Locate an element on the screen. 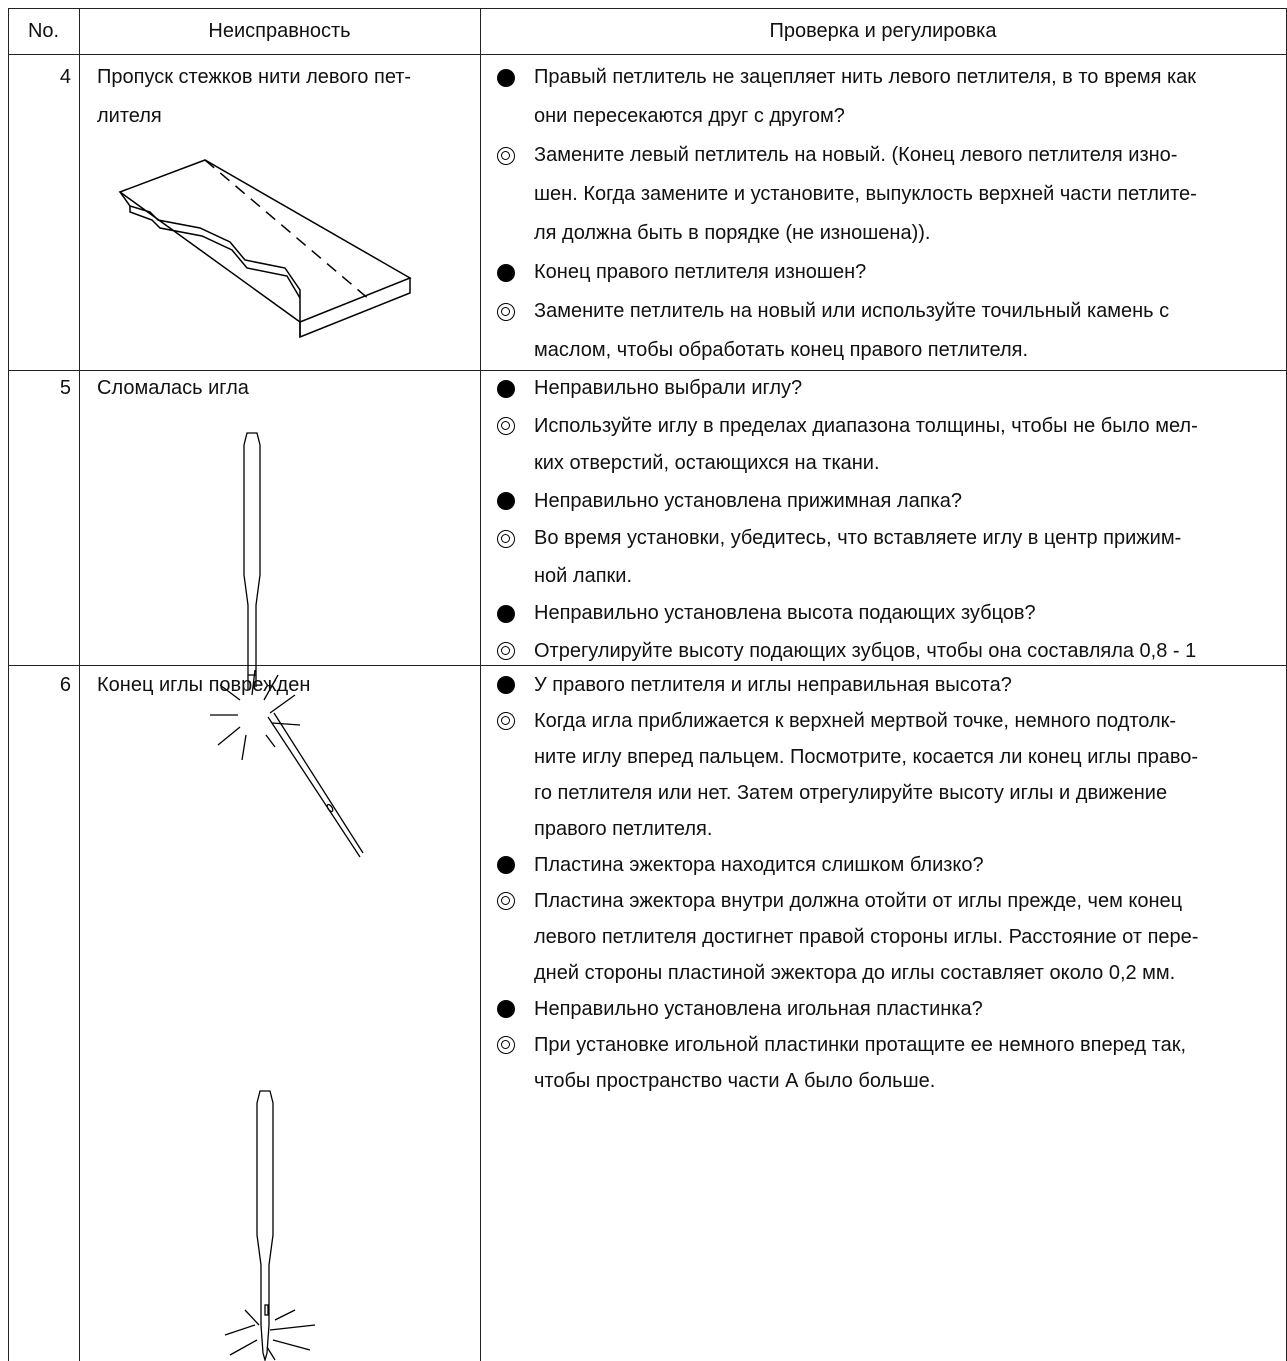 This screenshot has height=1361, width=1287. fix-line: ной лапки. is located at coordinates (583, 575).